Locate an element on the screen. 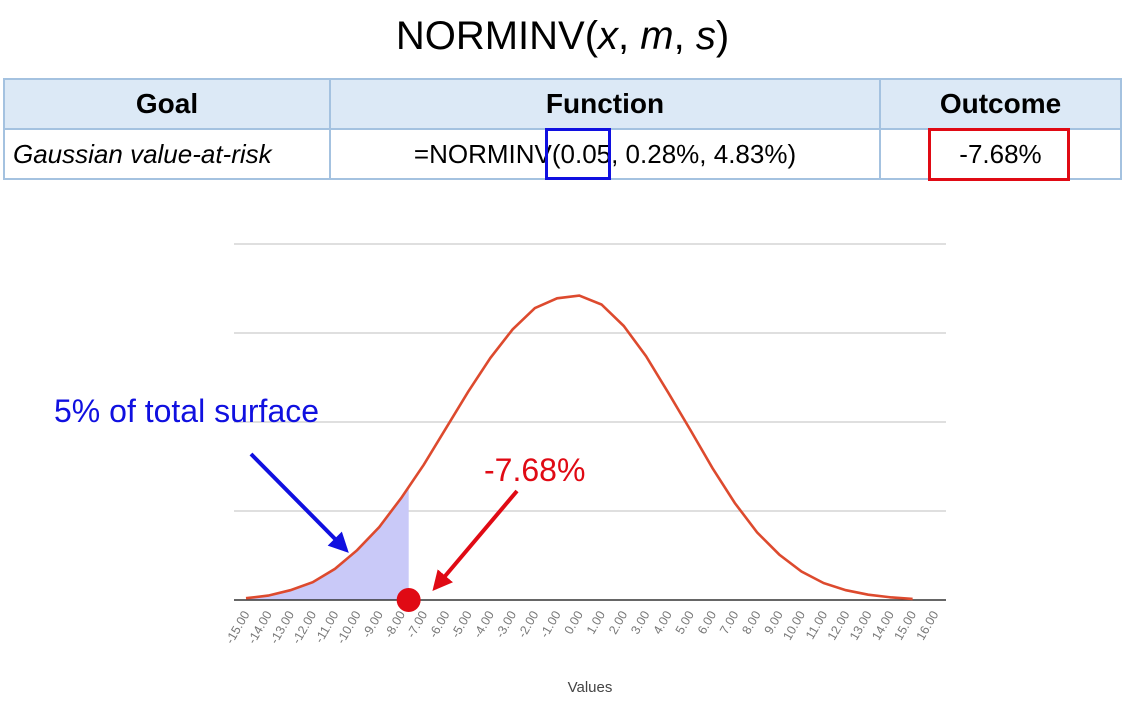 The width and height of the screenshot is (1125, 706). x-tick-label: -3.00 is located at coordinates (506, 624).